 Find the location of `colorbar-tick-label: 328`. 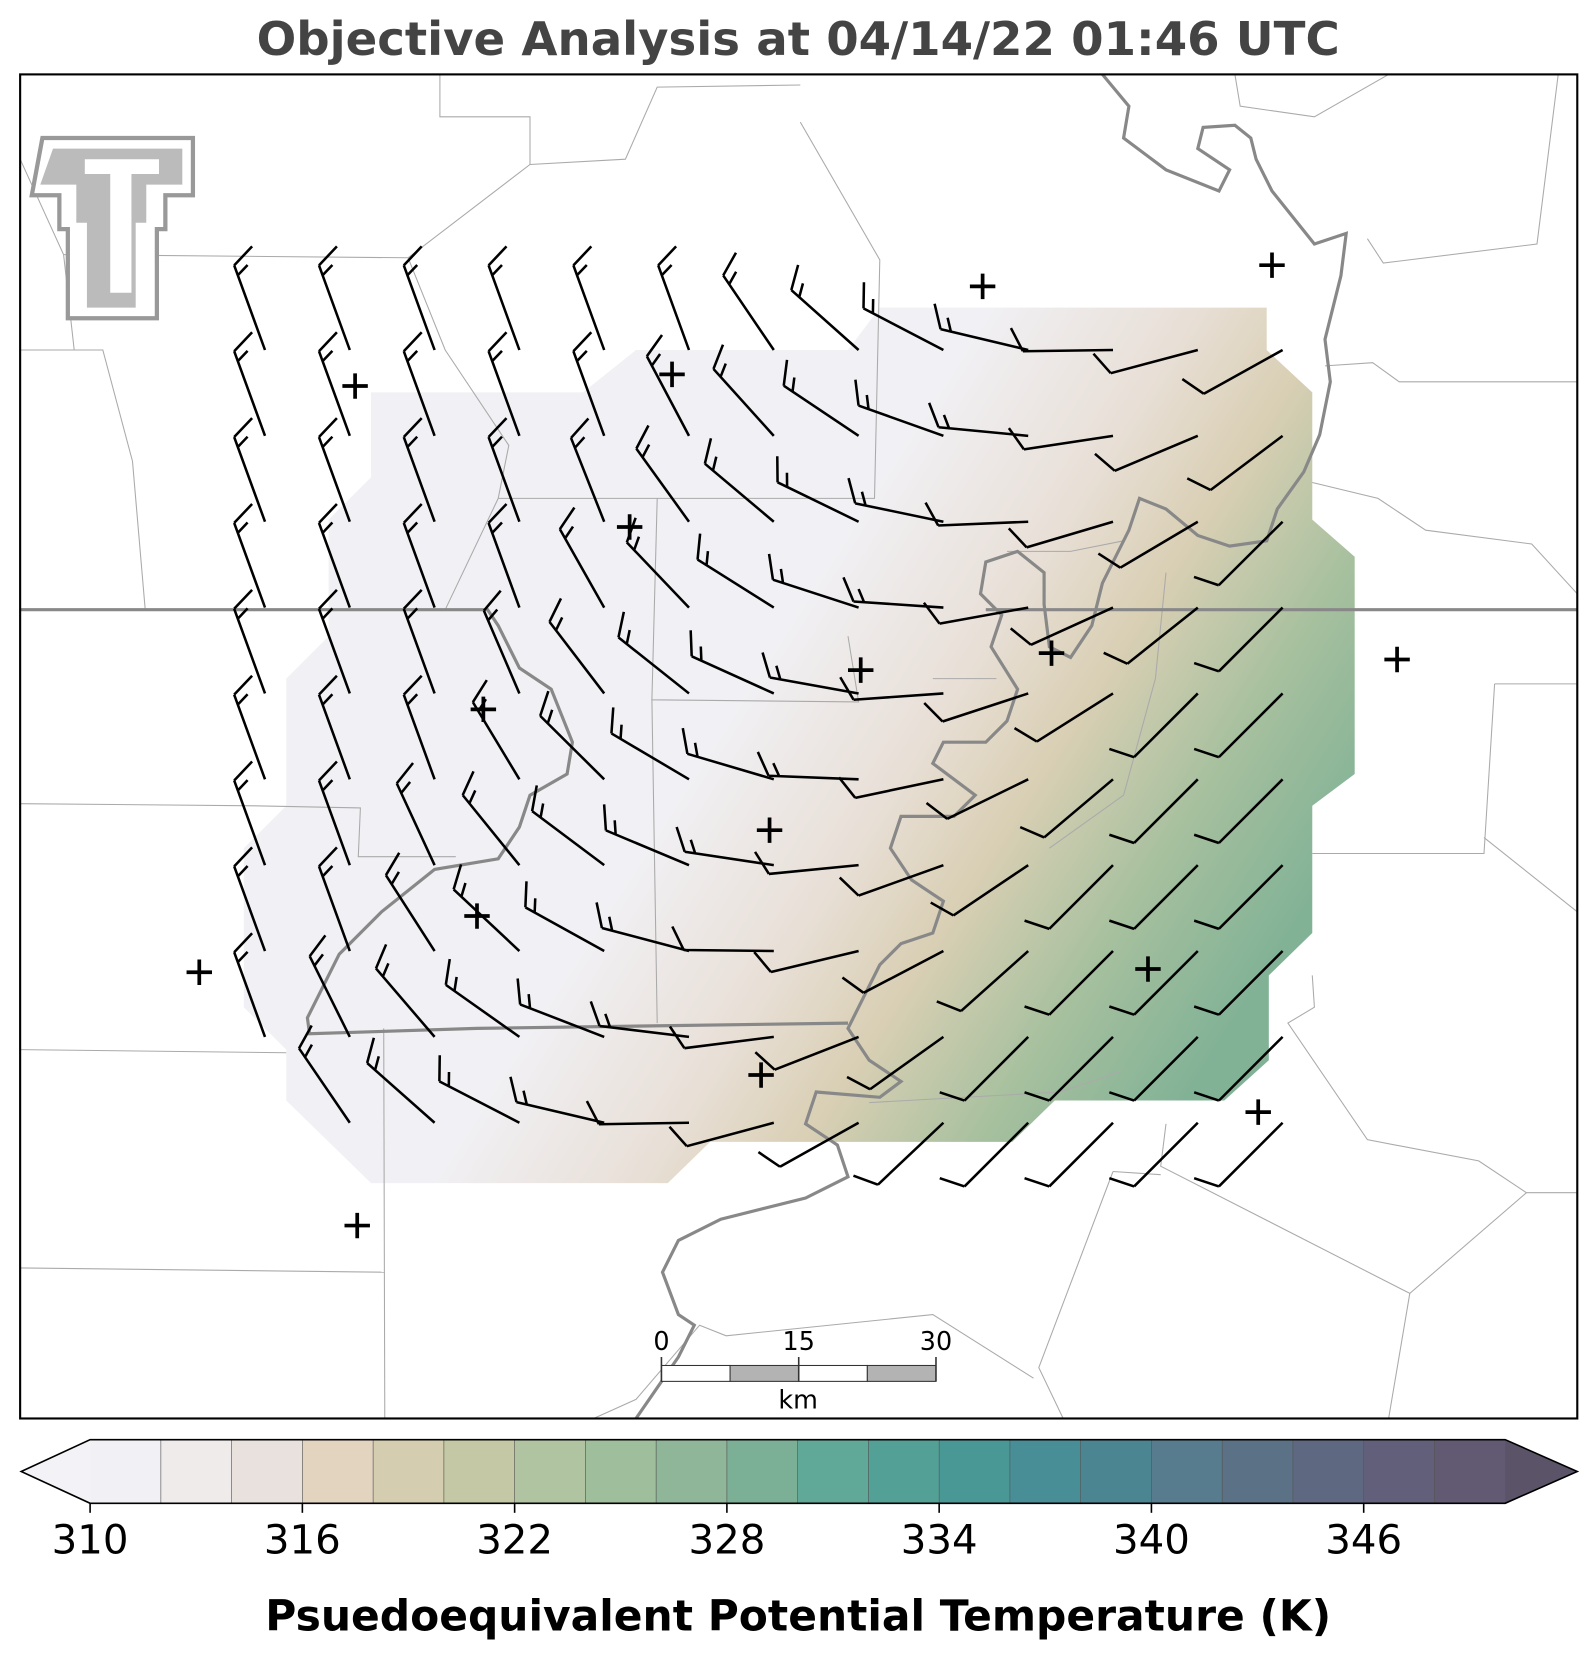

colorbar-tick-label: 328 is located at coordinates (726, 1541).